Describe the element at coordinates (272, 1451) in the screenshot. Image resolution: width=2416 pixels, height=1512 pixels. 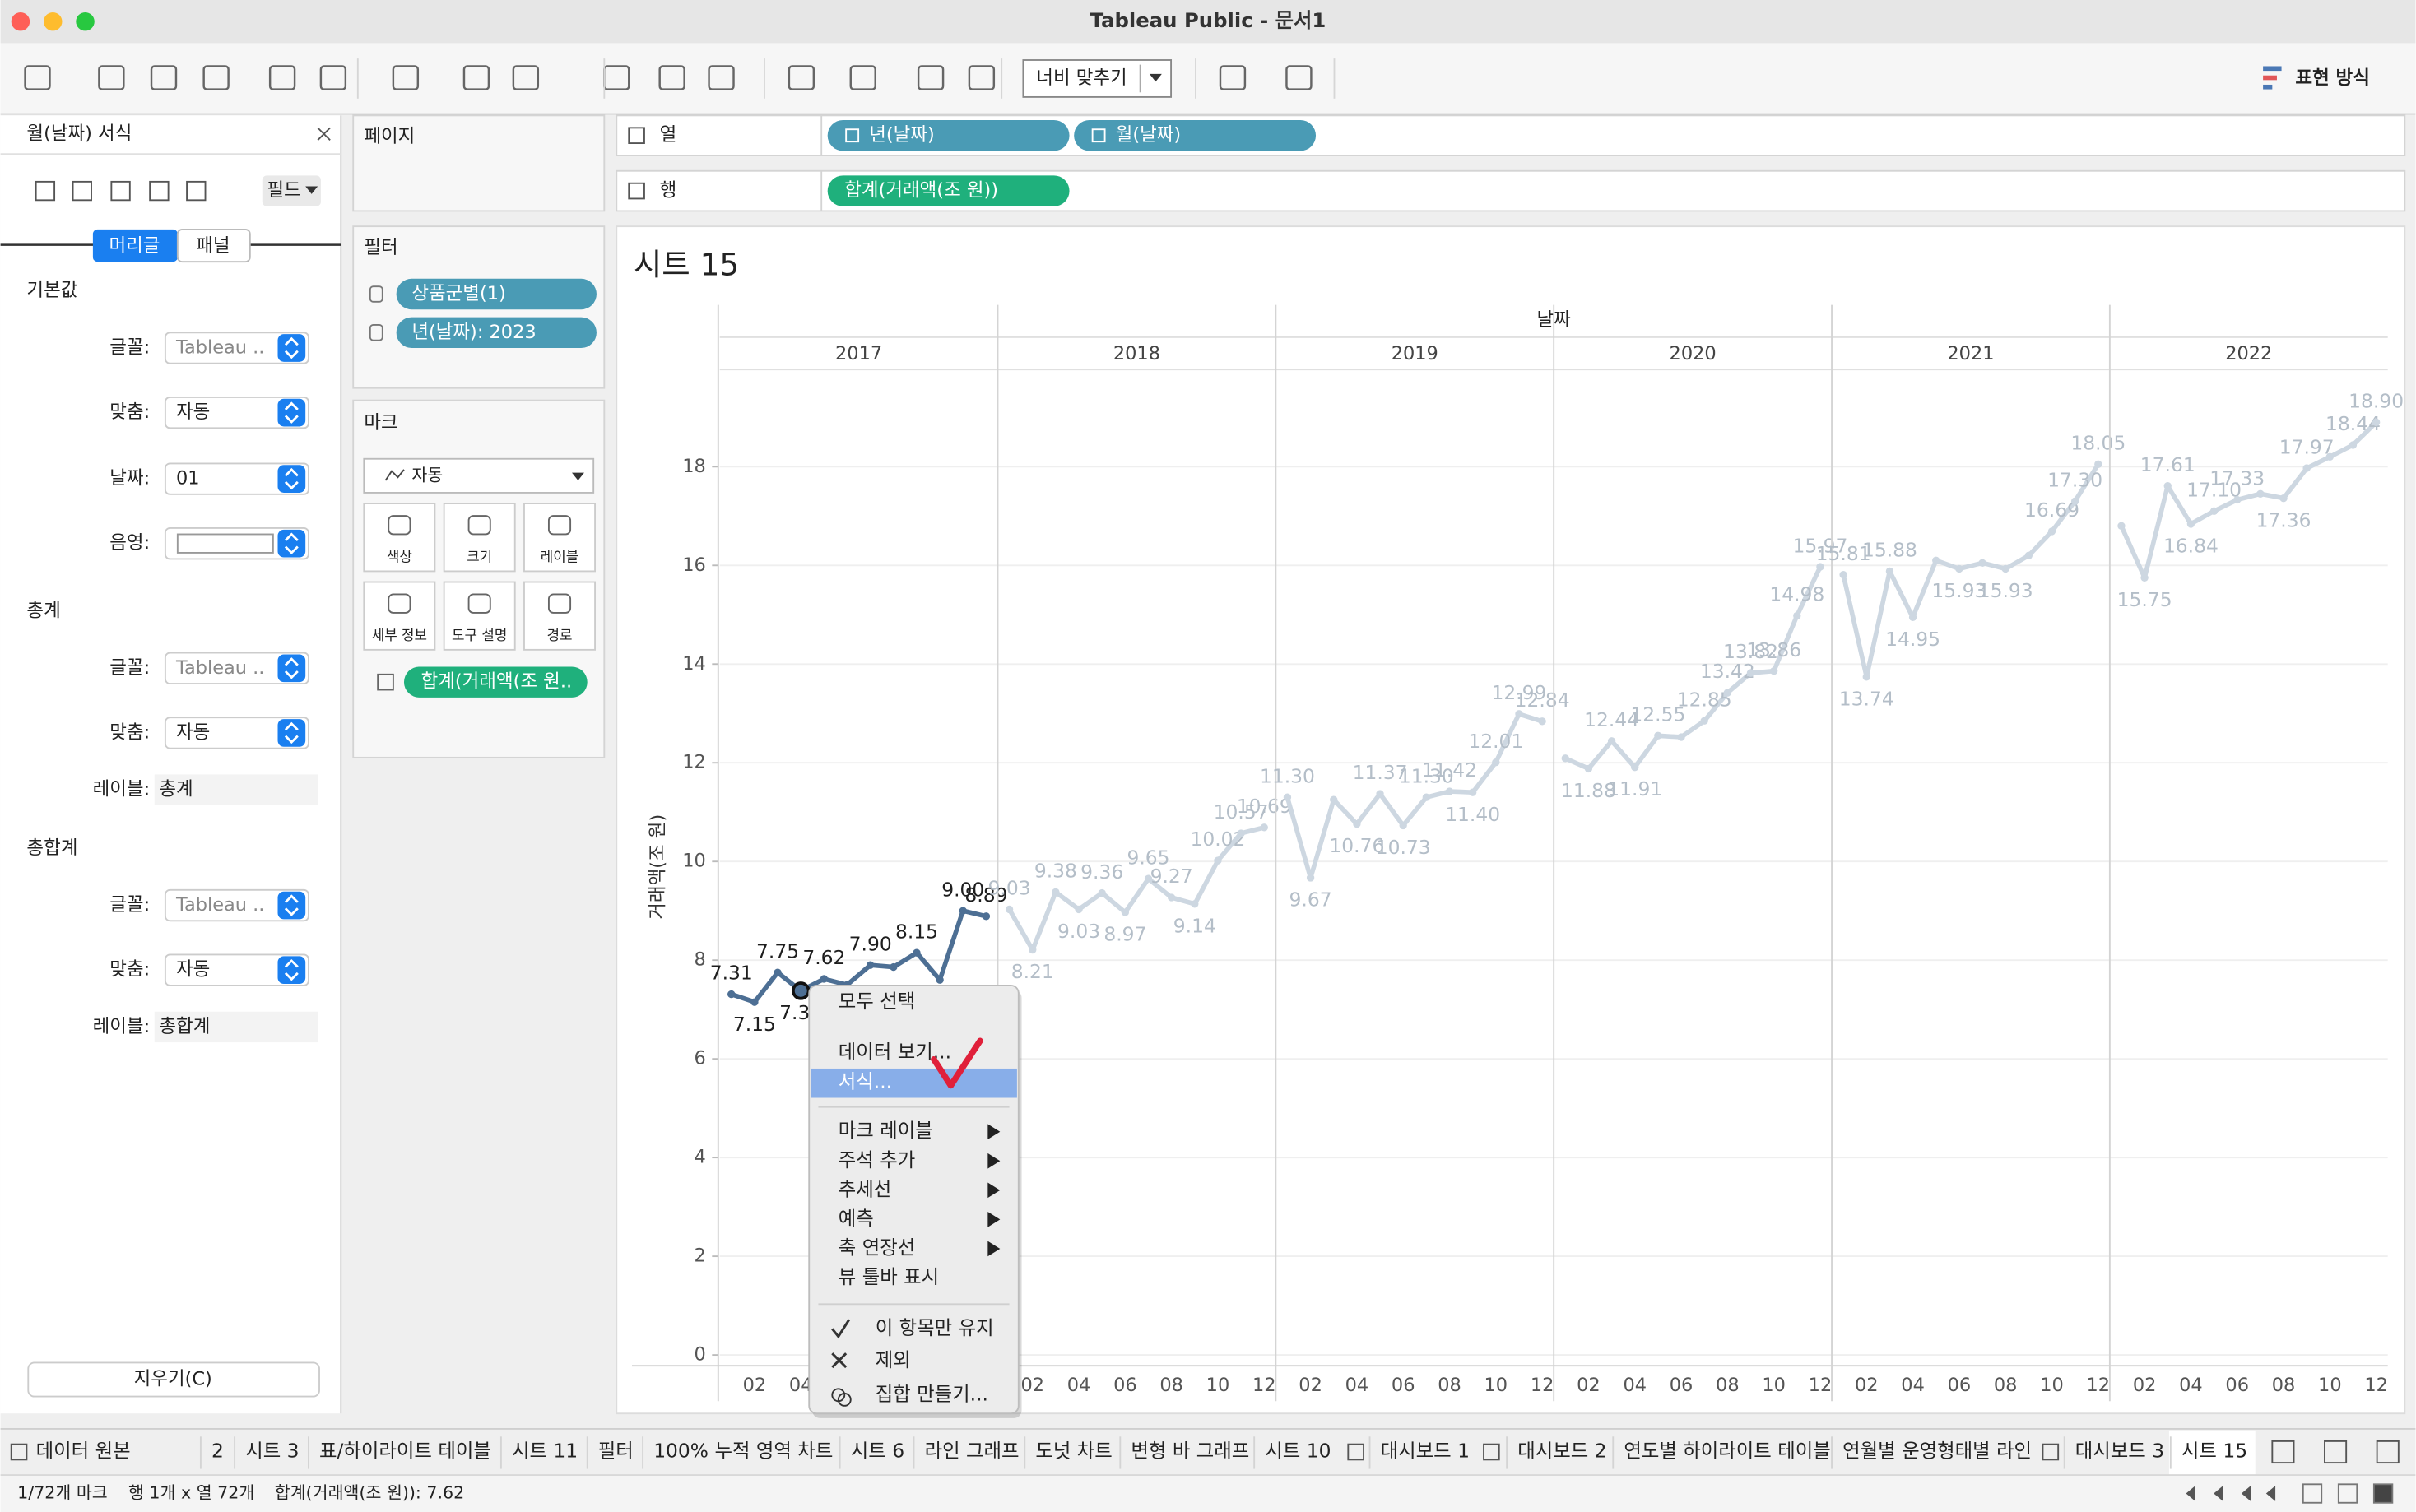
I see `sheet-tab: 시트 3` at that location.